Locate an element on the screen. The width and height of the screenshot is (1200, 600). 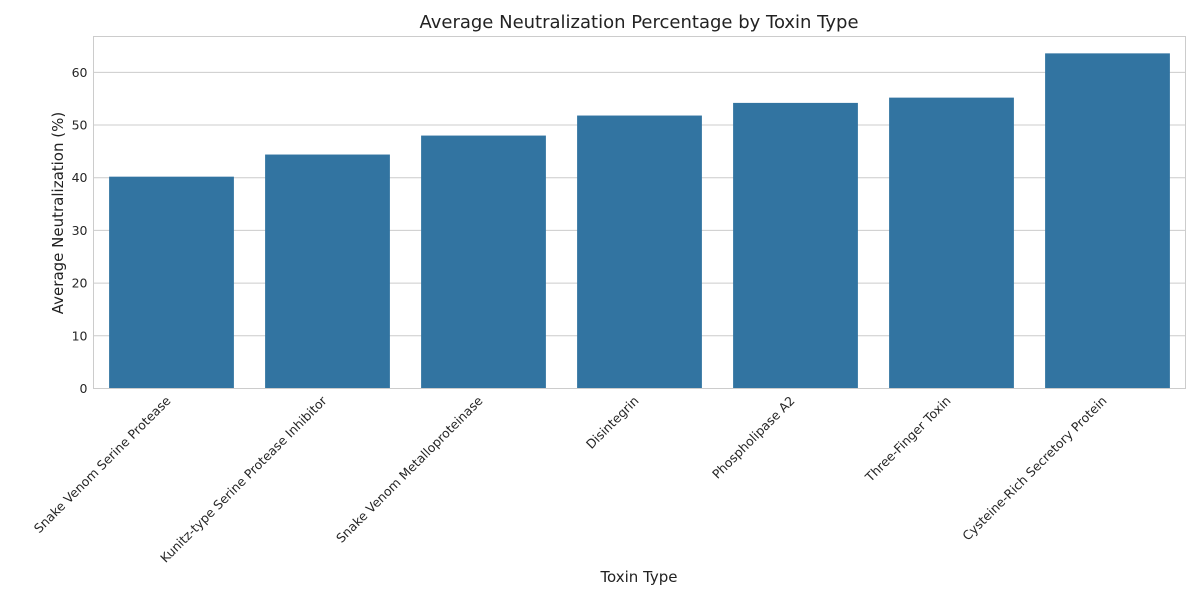
y-axis-label: Average Neutralization (%) is located at coordinates (58, 213).